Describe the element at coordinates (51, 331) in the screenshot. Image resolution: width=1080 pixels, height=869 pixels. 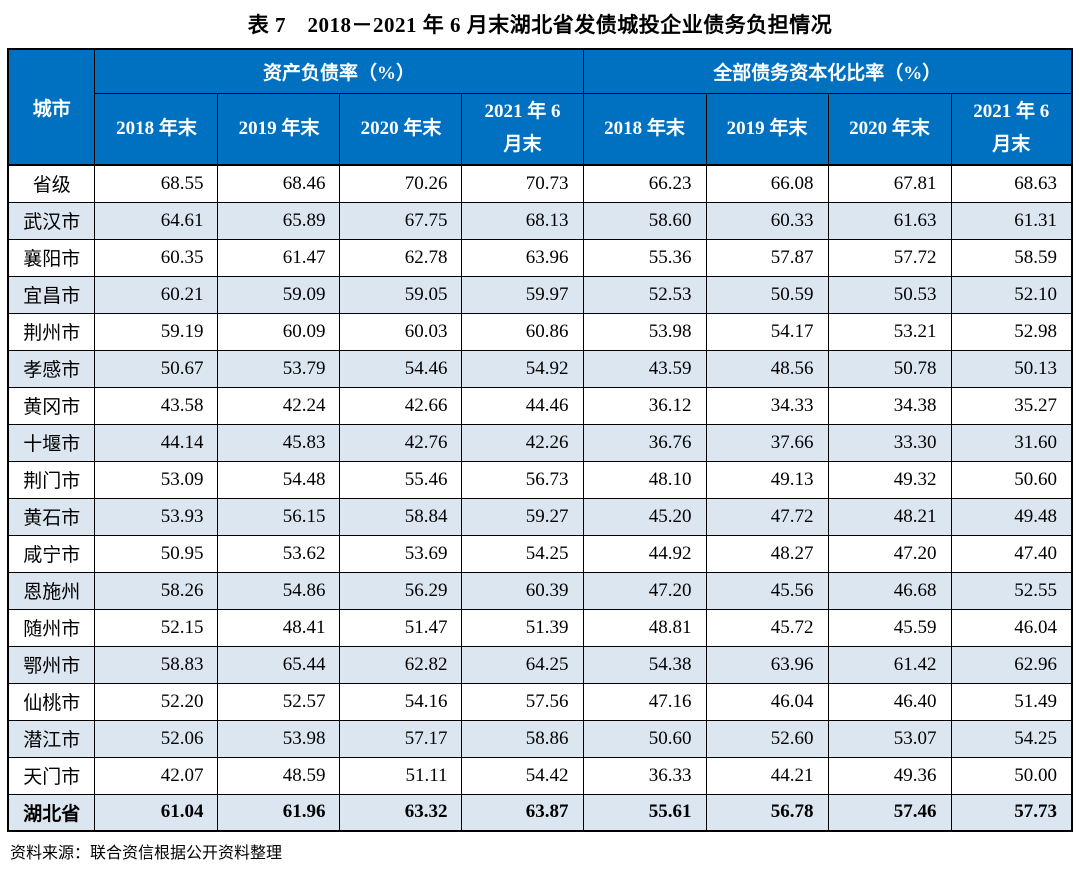
I see `city-cell: 荆州市` at that location.